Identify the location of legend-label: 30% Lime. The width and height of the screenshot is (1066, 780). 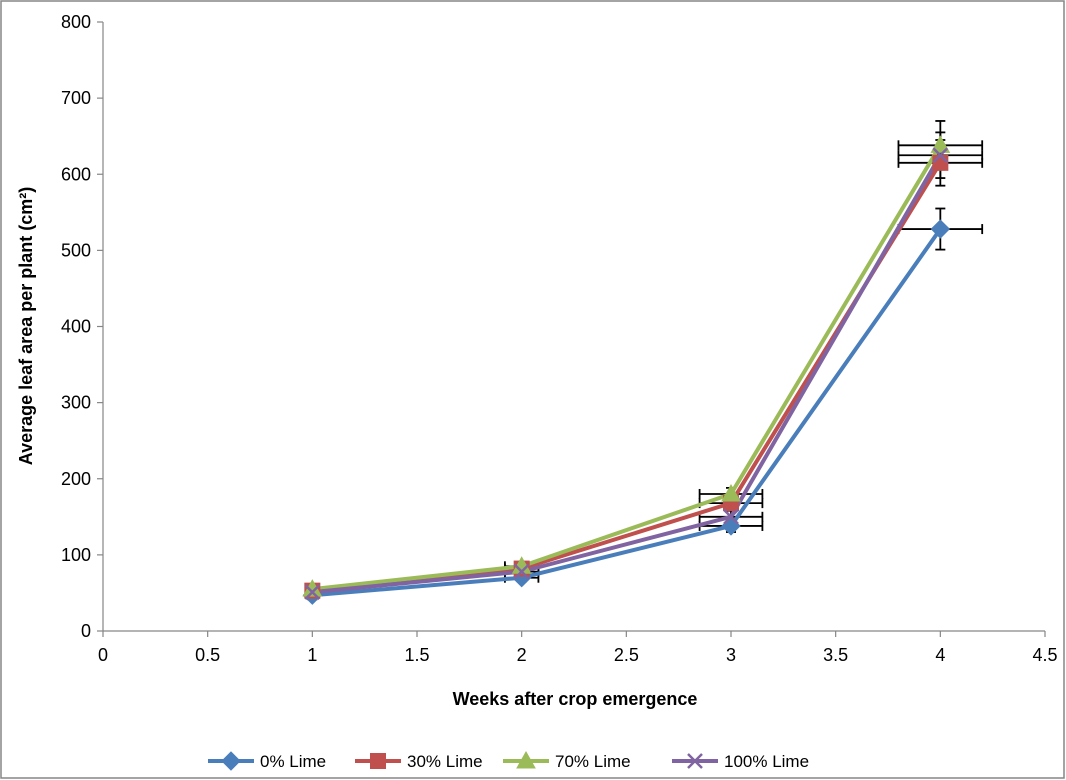
(445, 761).